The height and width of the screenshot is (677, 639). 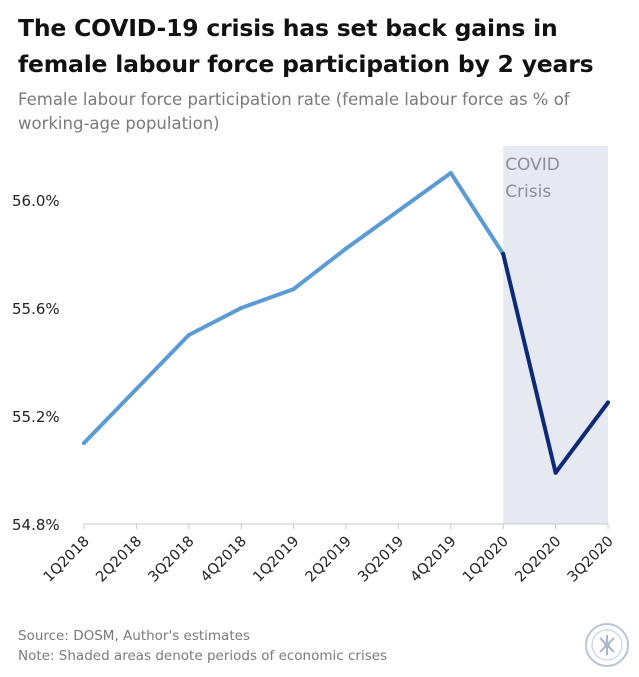 I want to click on chart-subtitle-line-2: working-age population), so click(x=119, y=123).